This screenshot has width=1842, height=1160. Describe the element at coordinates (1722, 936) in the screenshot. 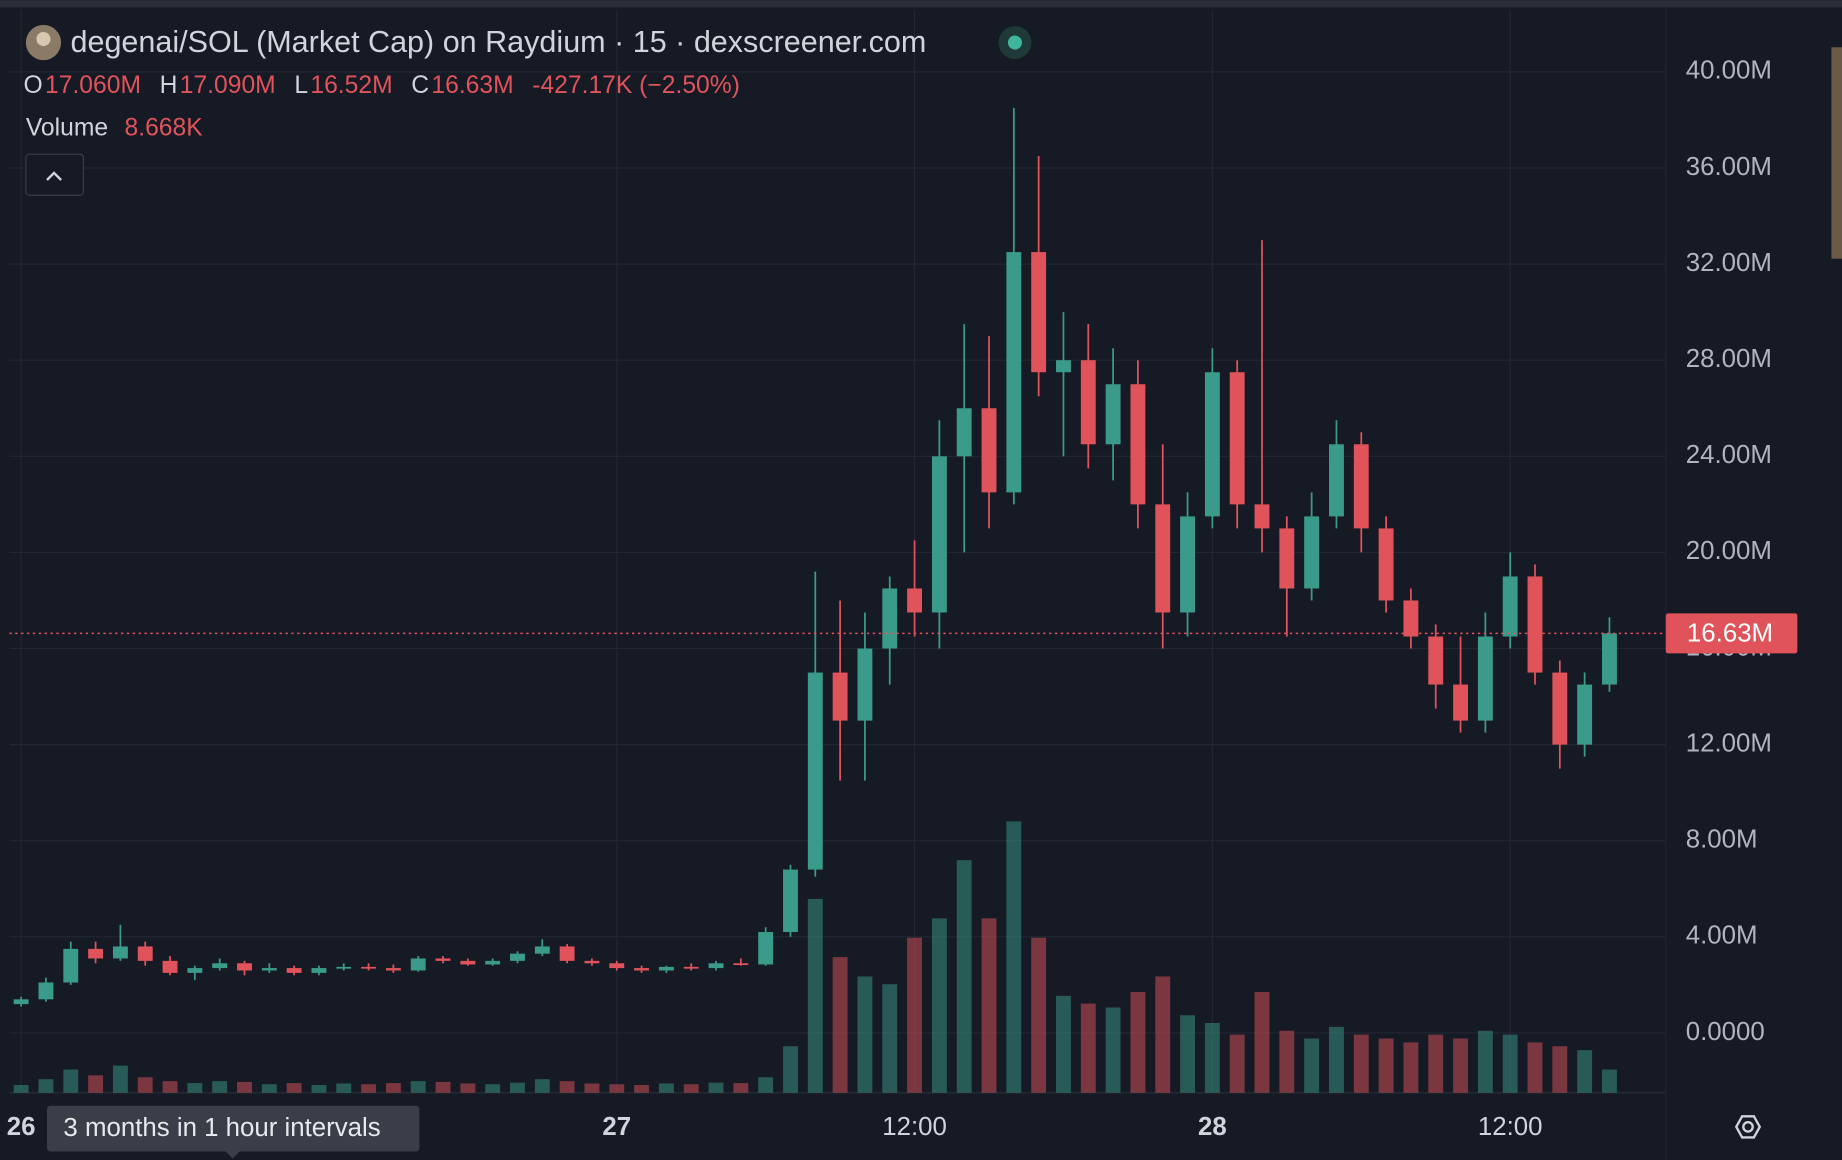

I see `y-tick-label: 4.00M` at that location.